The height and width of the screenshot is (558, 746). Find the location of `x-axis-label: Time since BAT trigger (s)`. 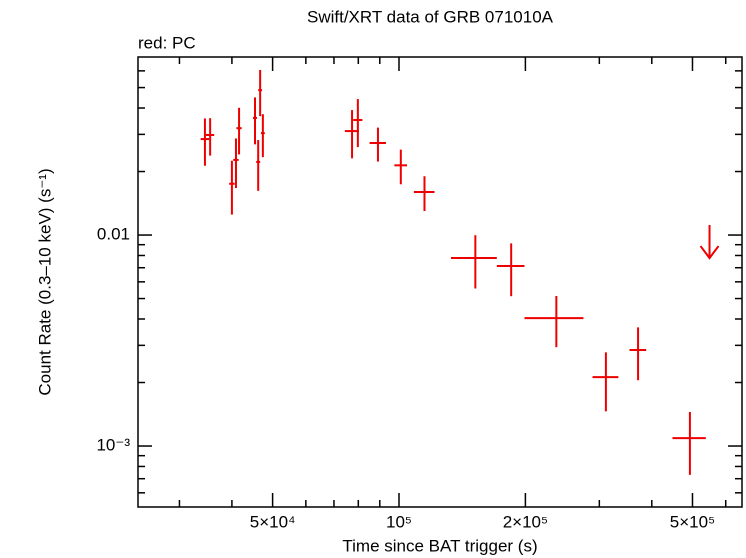

x-axis-label: Time since BAT trigger (s) is located at coordinates (439, 545).